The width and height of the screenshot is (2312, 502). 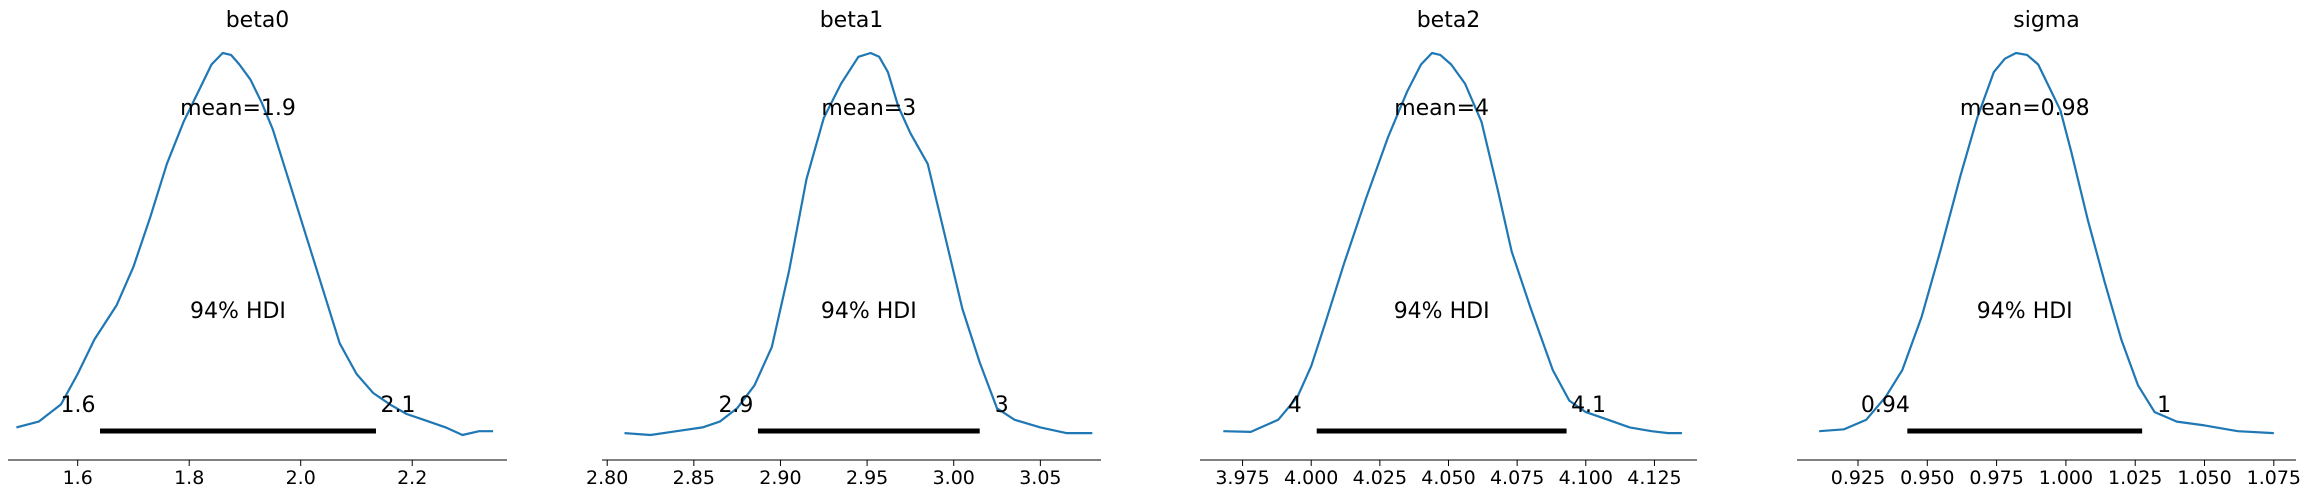 I want to click on x-tick-label: 3.975, so click(x=1242, y=478).